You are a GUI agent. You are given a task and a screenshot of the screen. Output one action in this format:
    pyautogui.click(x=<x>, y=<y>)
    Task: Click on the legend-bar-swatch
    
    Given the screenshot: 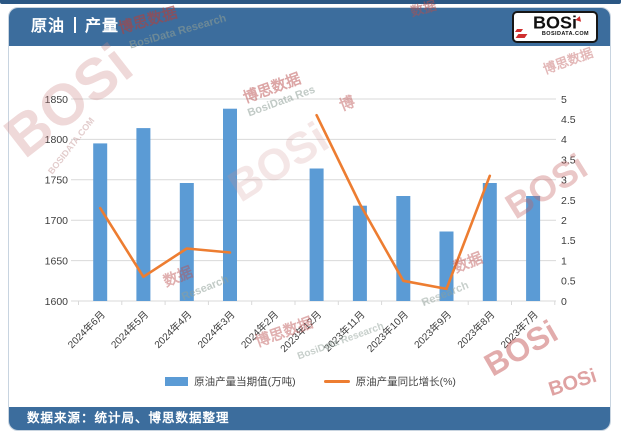 What is the action you would take?
    pyautogui.click(x=177, y=381)
    